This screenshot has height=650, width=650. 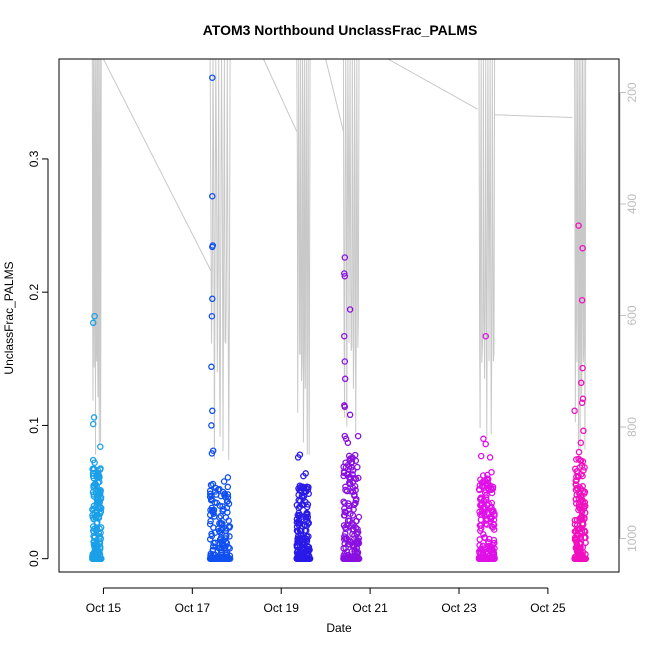 What do you see at coordinates (34, 292) in the screenshot?
I see `y-tick-label: 0.2` at bounding box center [34, 292].